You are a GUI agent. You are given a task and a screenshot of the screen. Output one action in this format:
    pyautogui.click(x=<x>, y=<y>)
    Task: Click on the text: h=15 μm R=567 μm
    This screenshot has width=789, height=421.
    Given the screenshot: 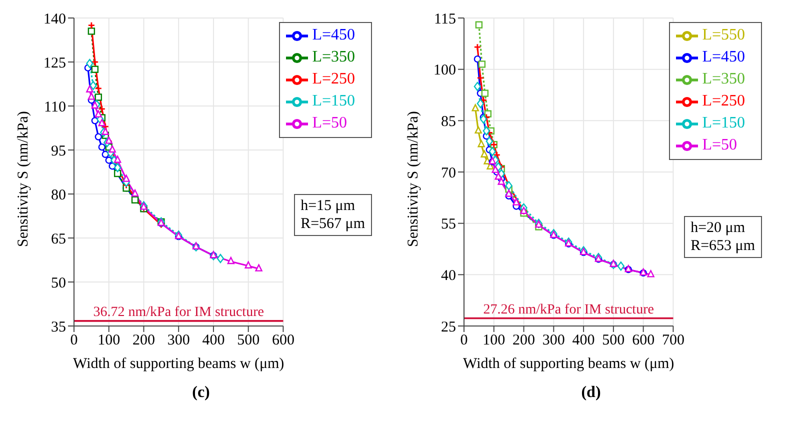 What is the action you would take?
    pyautogui.click(x=333, y=215)
    